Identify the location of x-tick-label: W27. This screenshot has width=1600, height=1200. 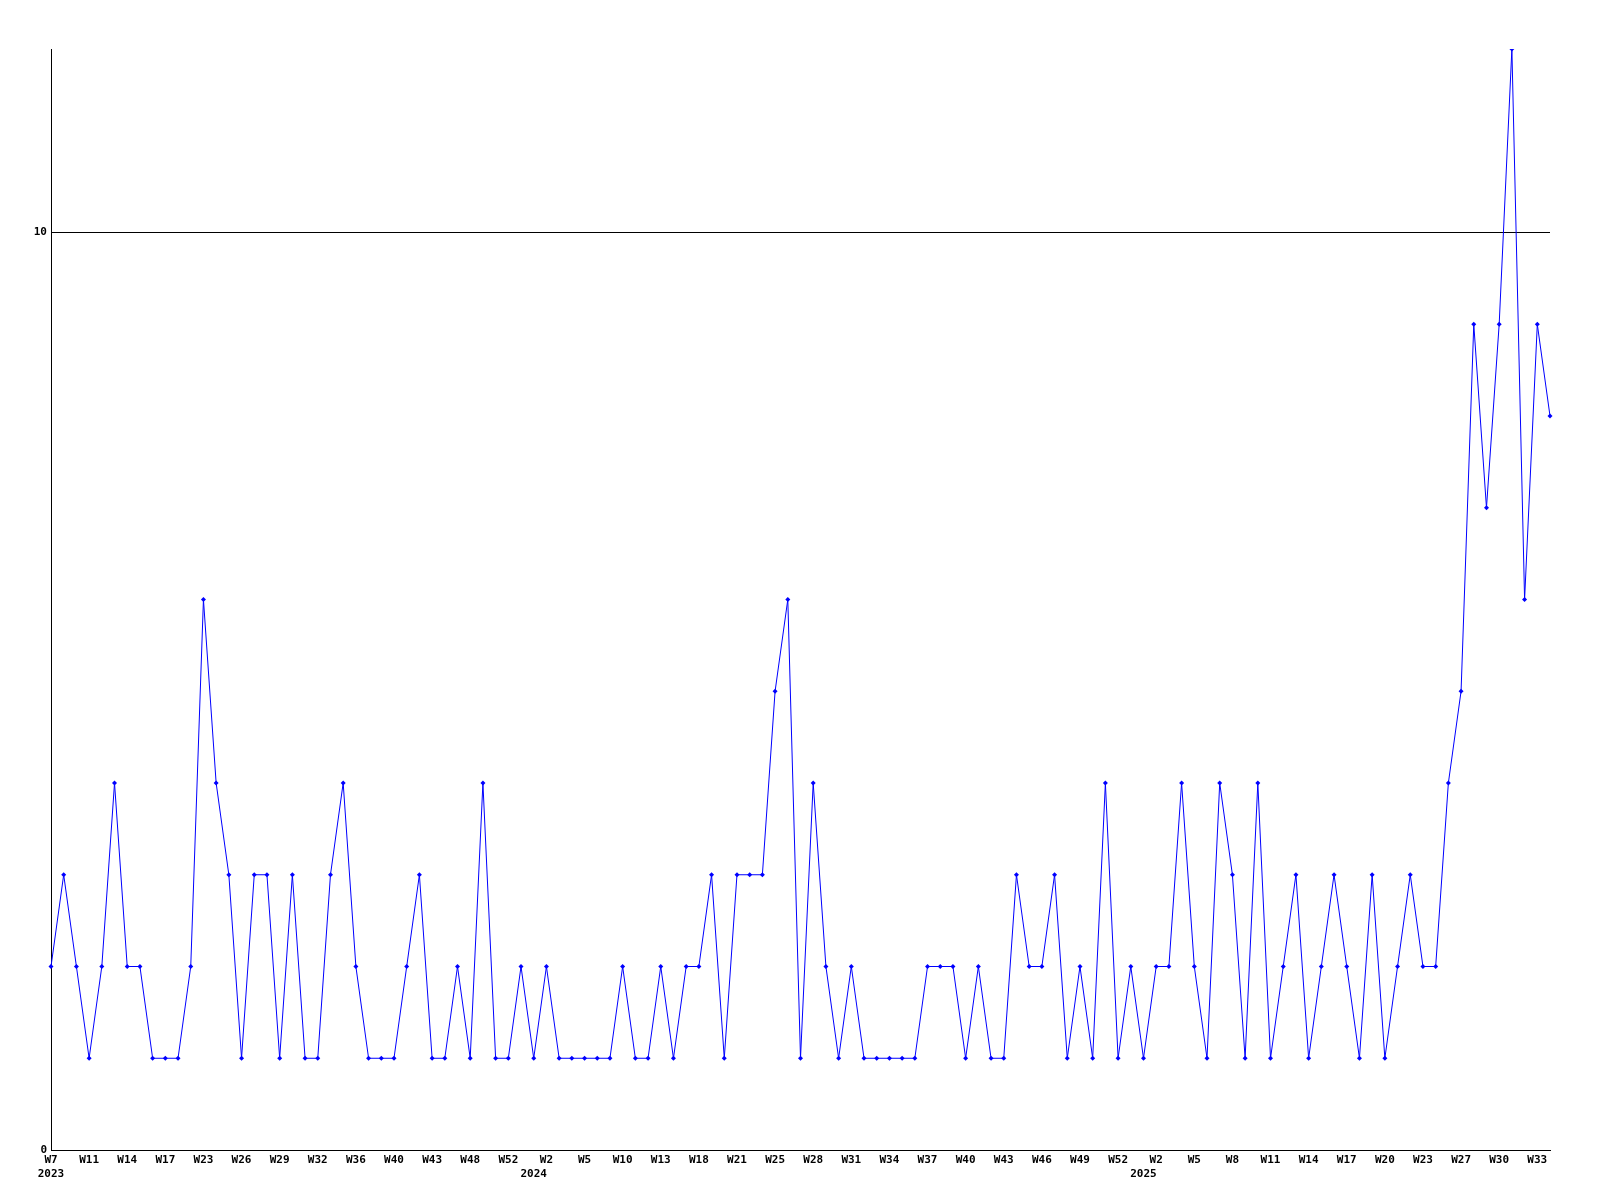
(1461, 1160).